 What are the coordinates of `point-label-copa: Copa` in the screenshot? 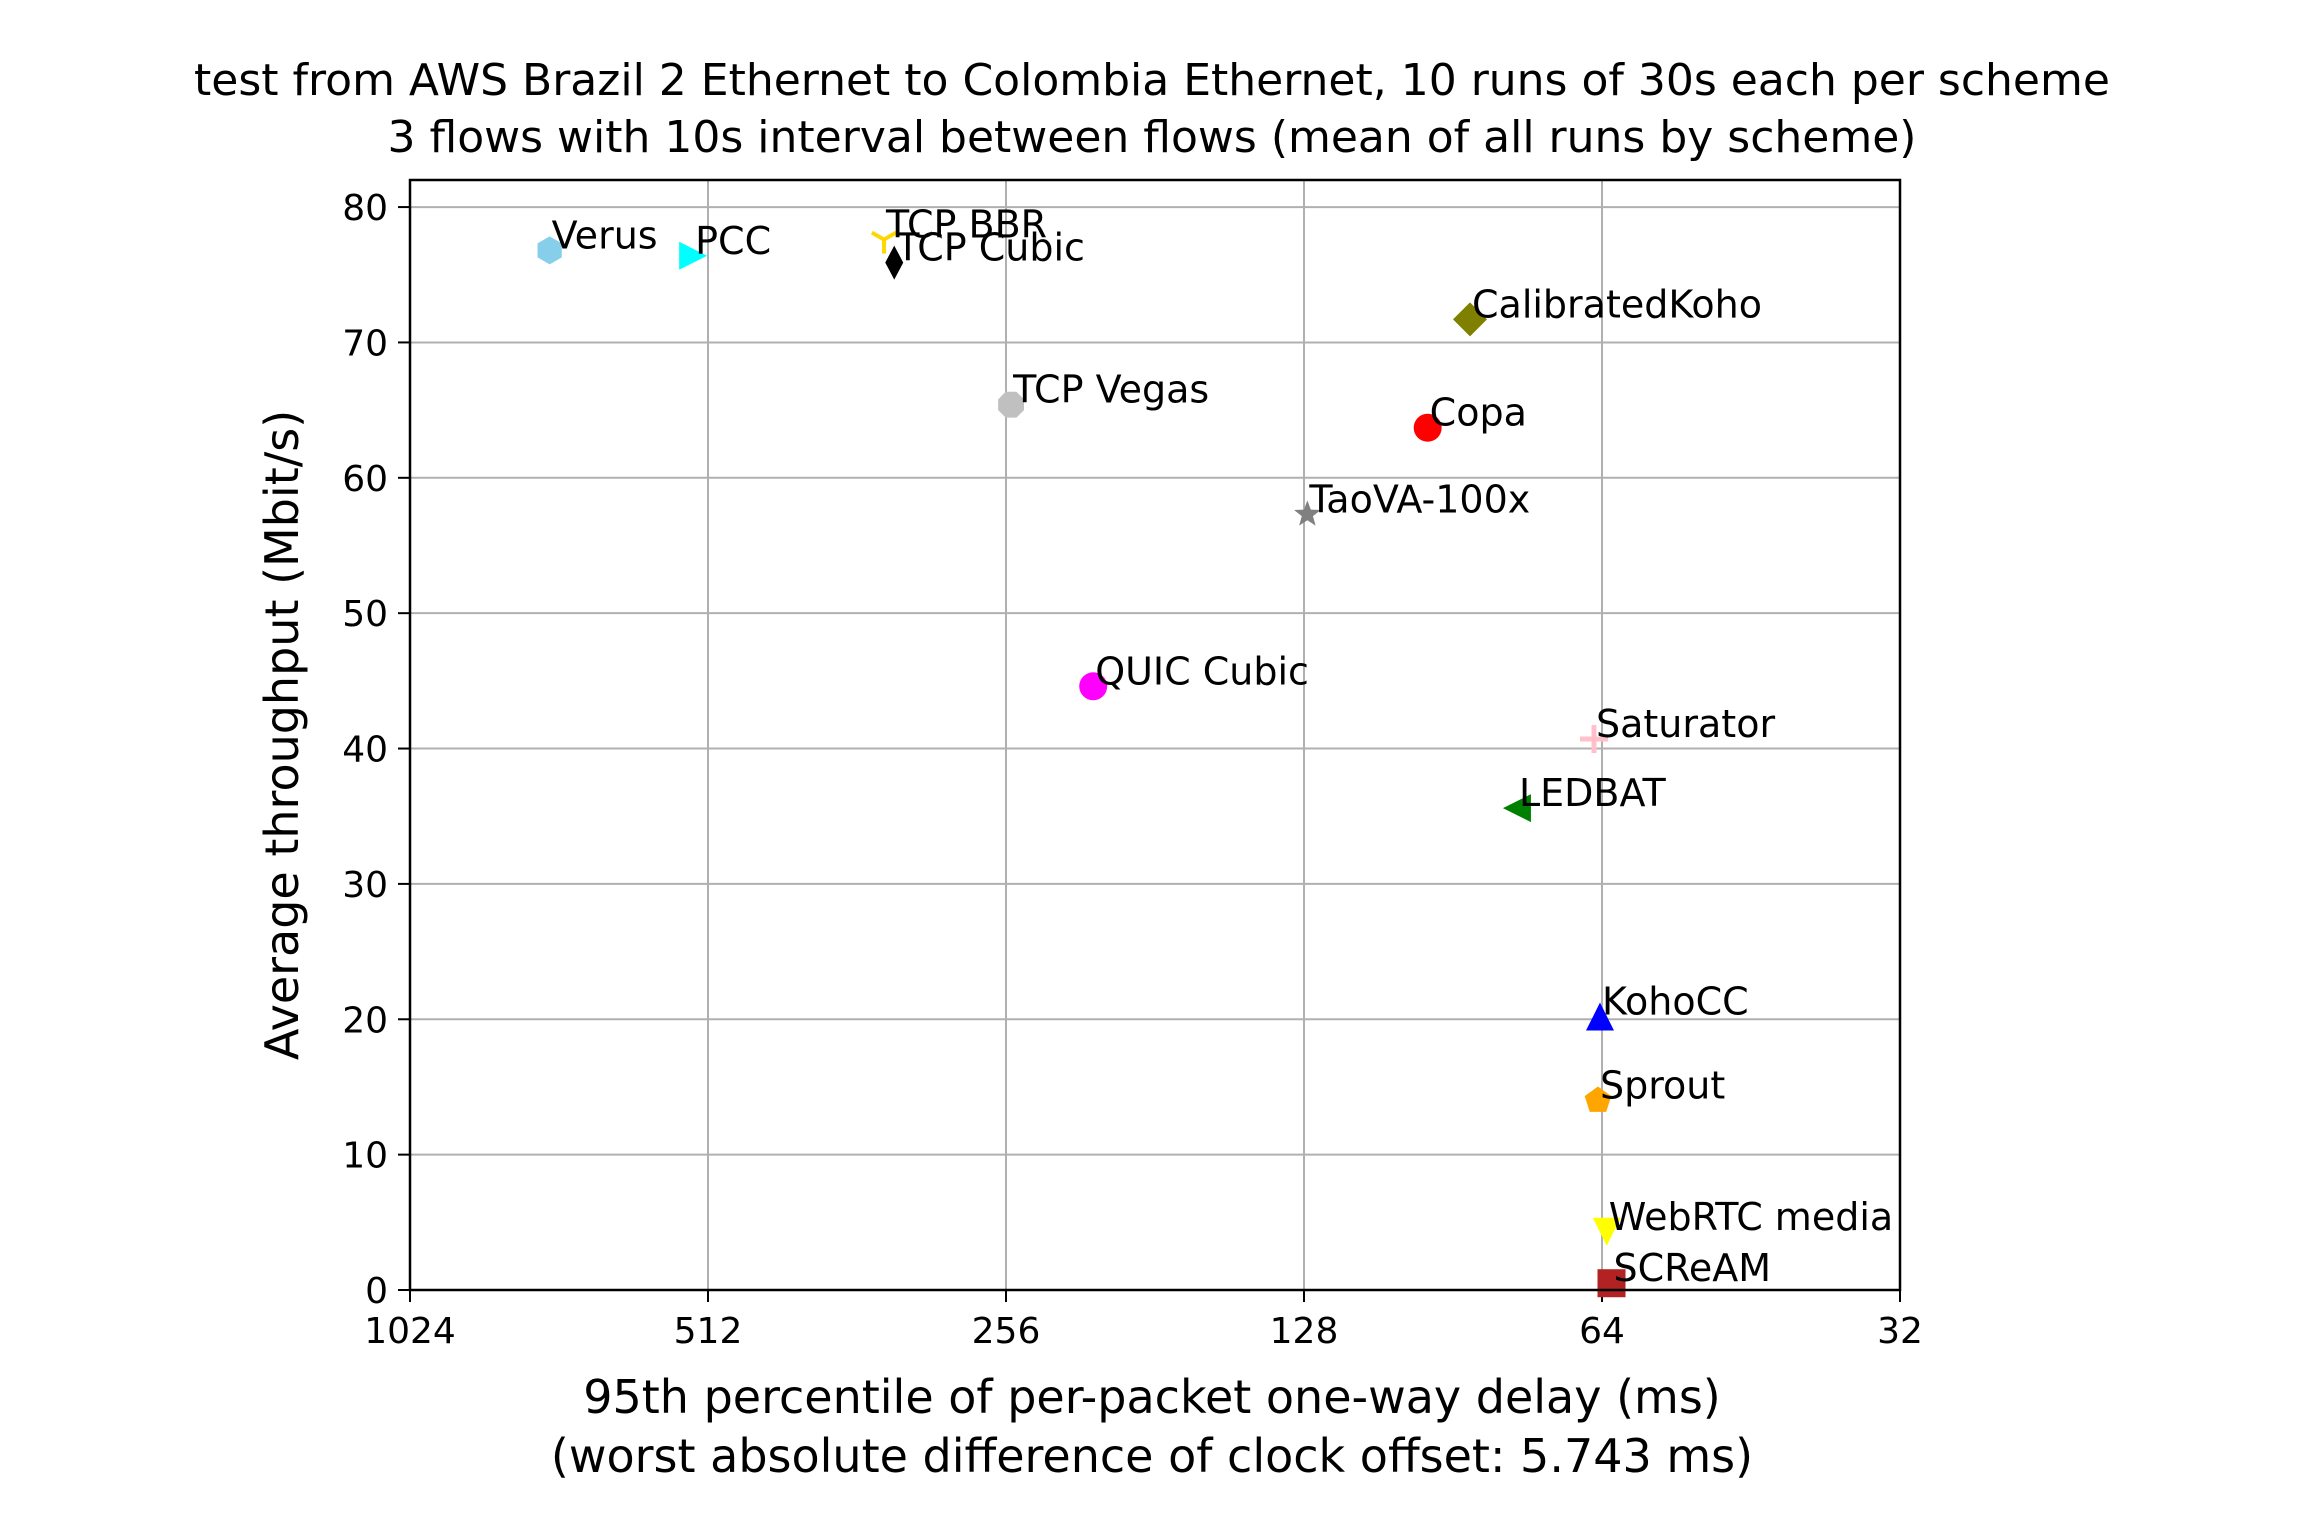 It's located at (1478, 413).